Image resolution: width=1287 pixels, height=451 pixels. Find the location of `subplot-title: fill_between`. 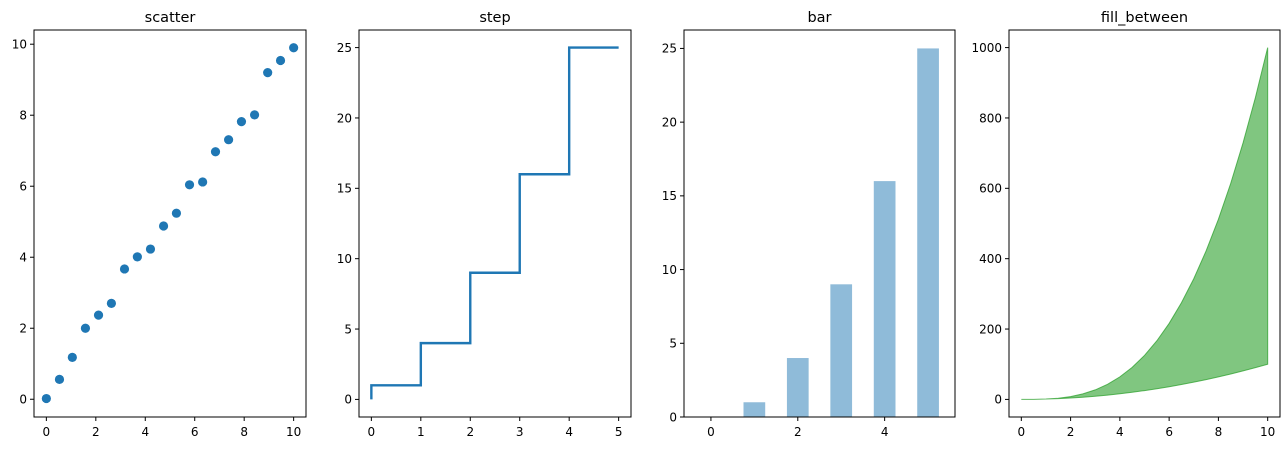

subplot-title: fill_between is located at coordinates (1144, 18).